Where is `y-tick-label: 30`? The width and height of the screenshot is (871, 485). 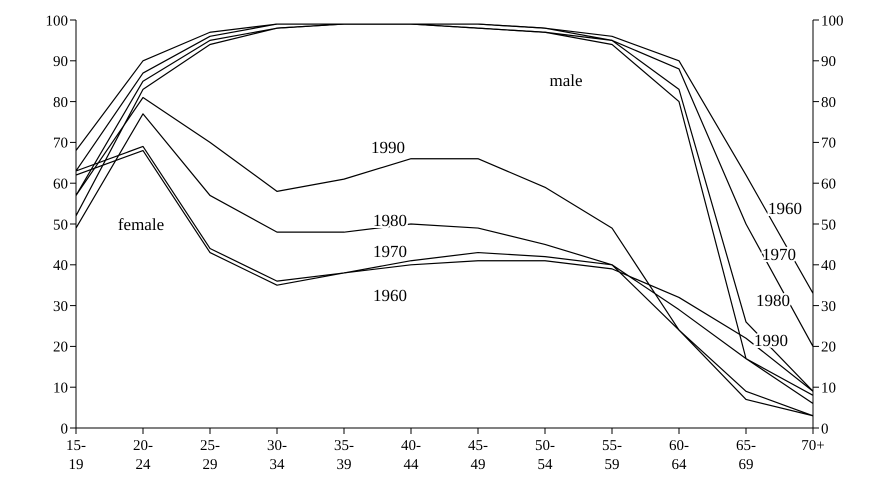
y-tick-label: 30 is located at coordinates (60, 306).